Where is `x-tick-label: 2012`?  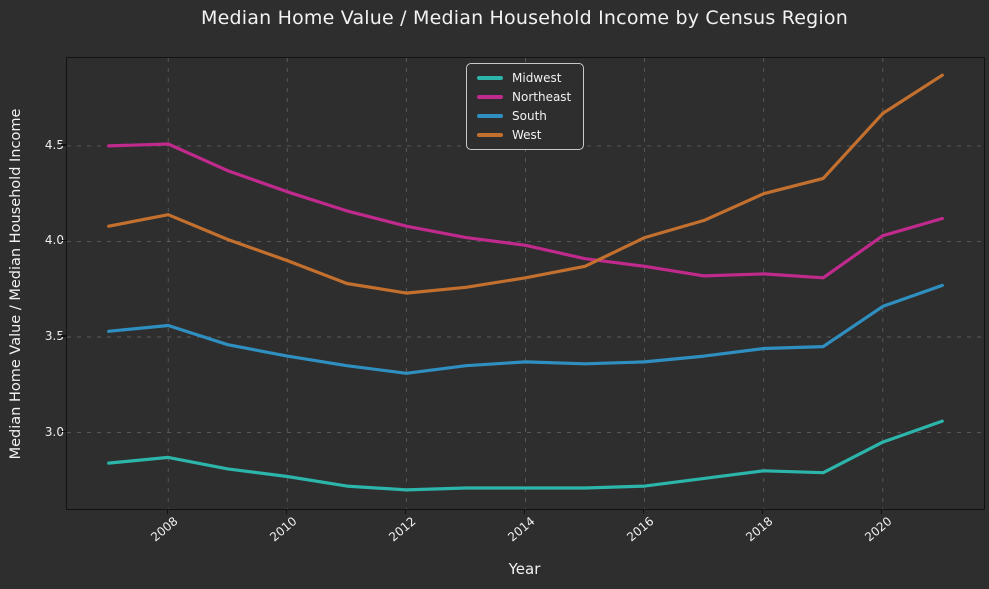 x-tick-label: 2012 is located at coordinates (402, 529).